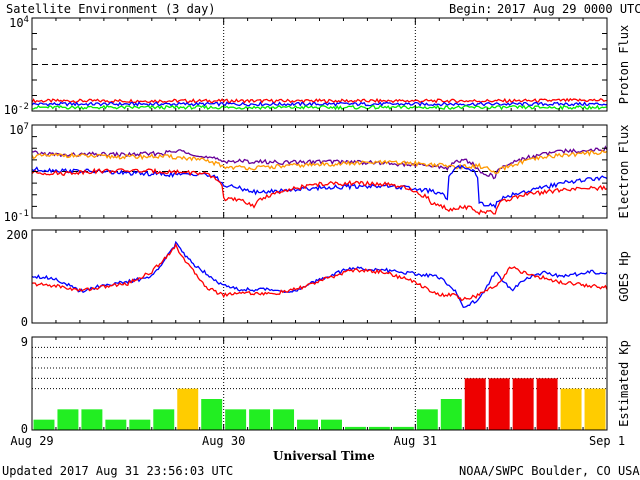  What do you see at coordinates (568, 9) in the screenshot?
I see `begin-value: 2017 Aug 29 0000 UTC` at bounding box center [568, 9].